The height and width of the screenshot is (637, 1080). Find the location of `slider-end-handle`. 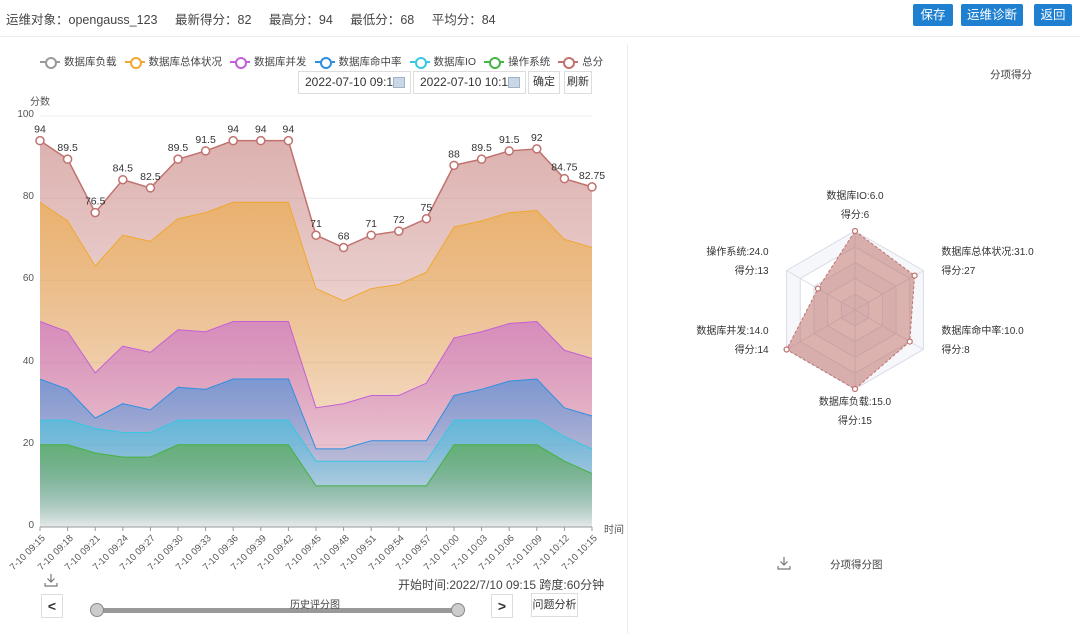

slider-end-handle is located at coordinates (458, 610).